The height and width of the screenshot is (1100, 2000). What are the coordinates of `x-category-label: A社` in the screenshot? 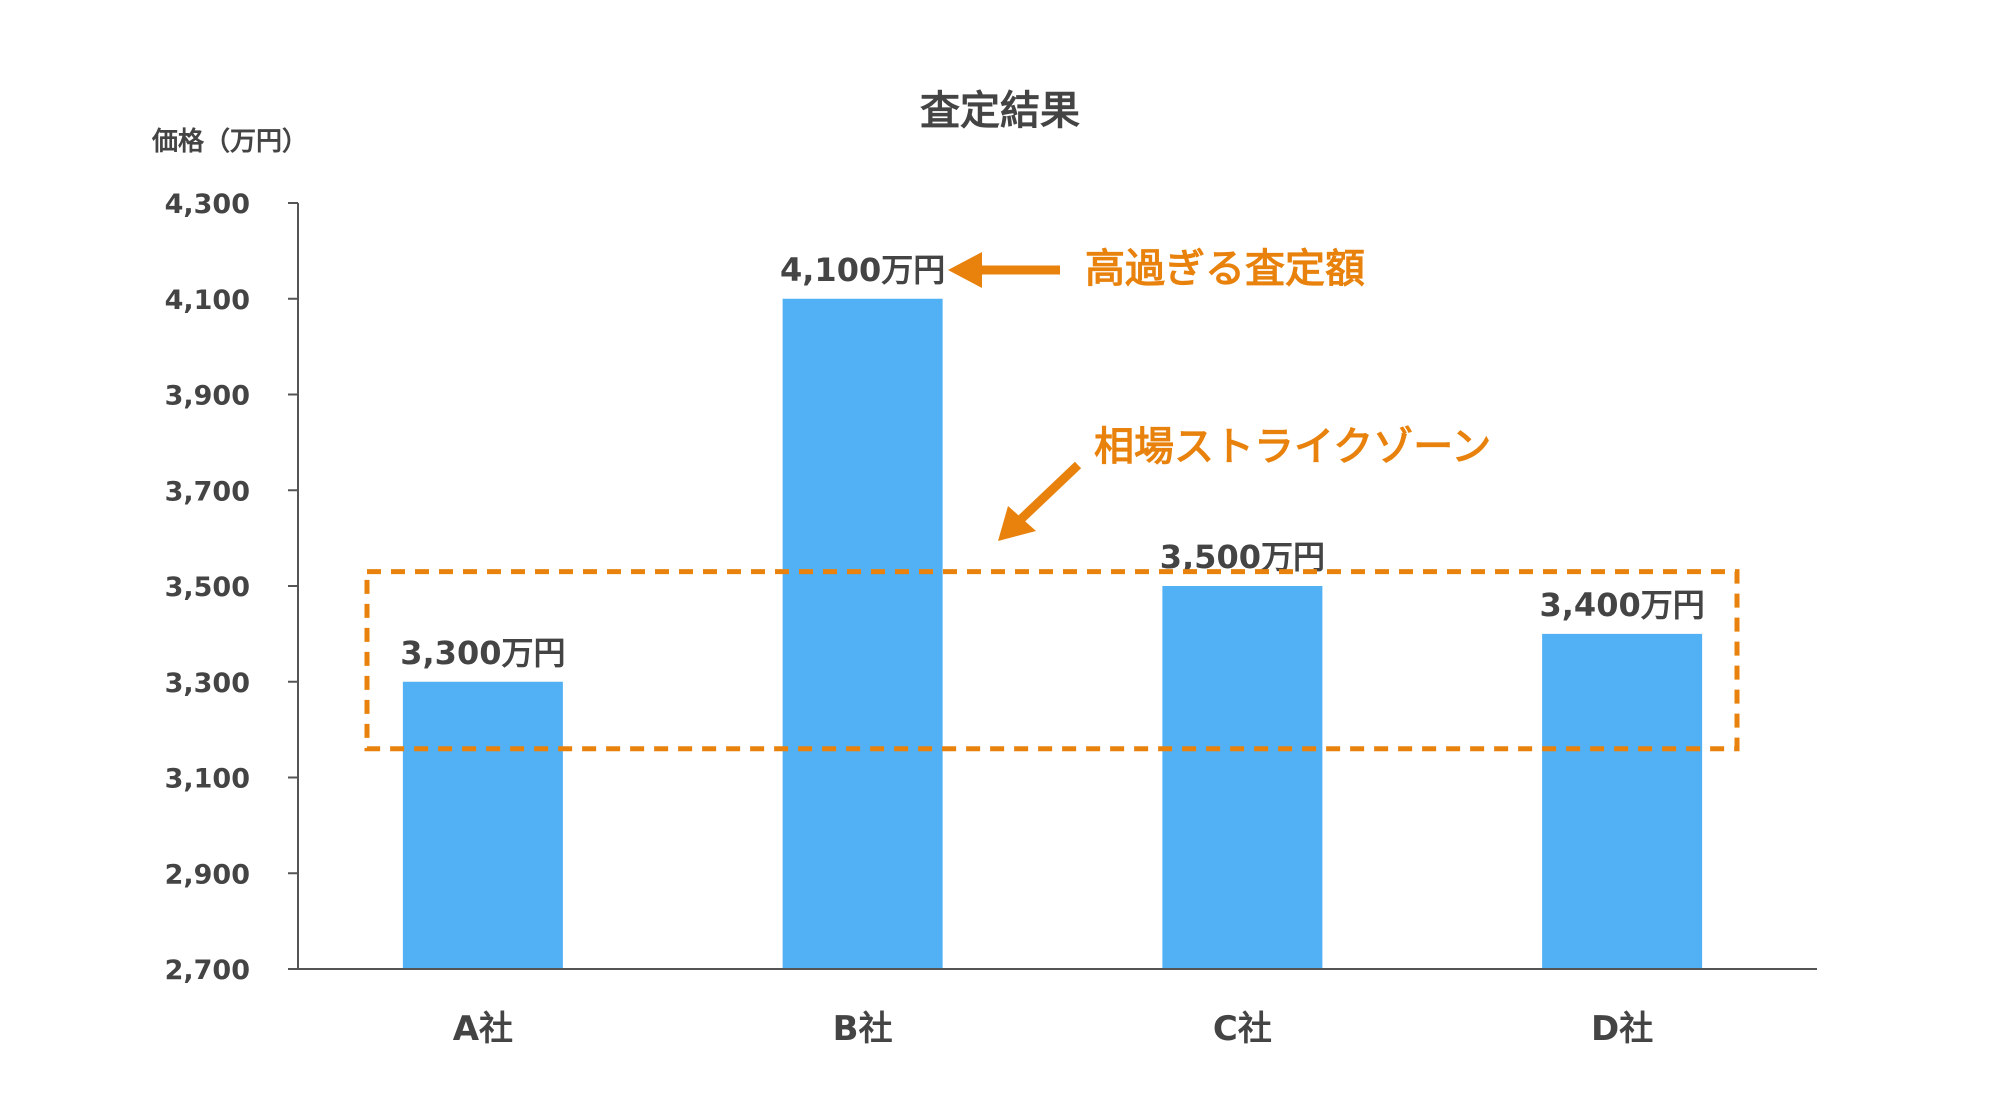 It's located at (483, 1029).